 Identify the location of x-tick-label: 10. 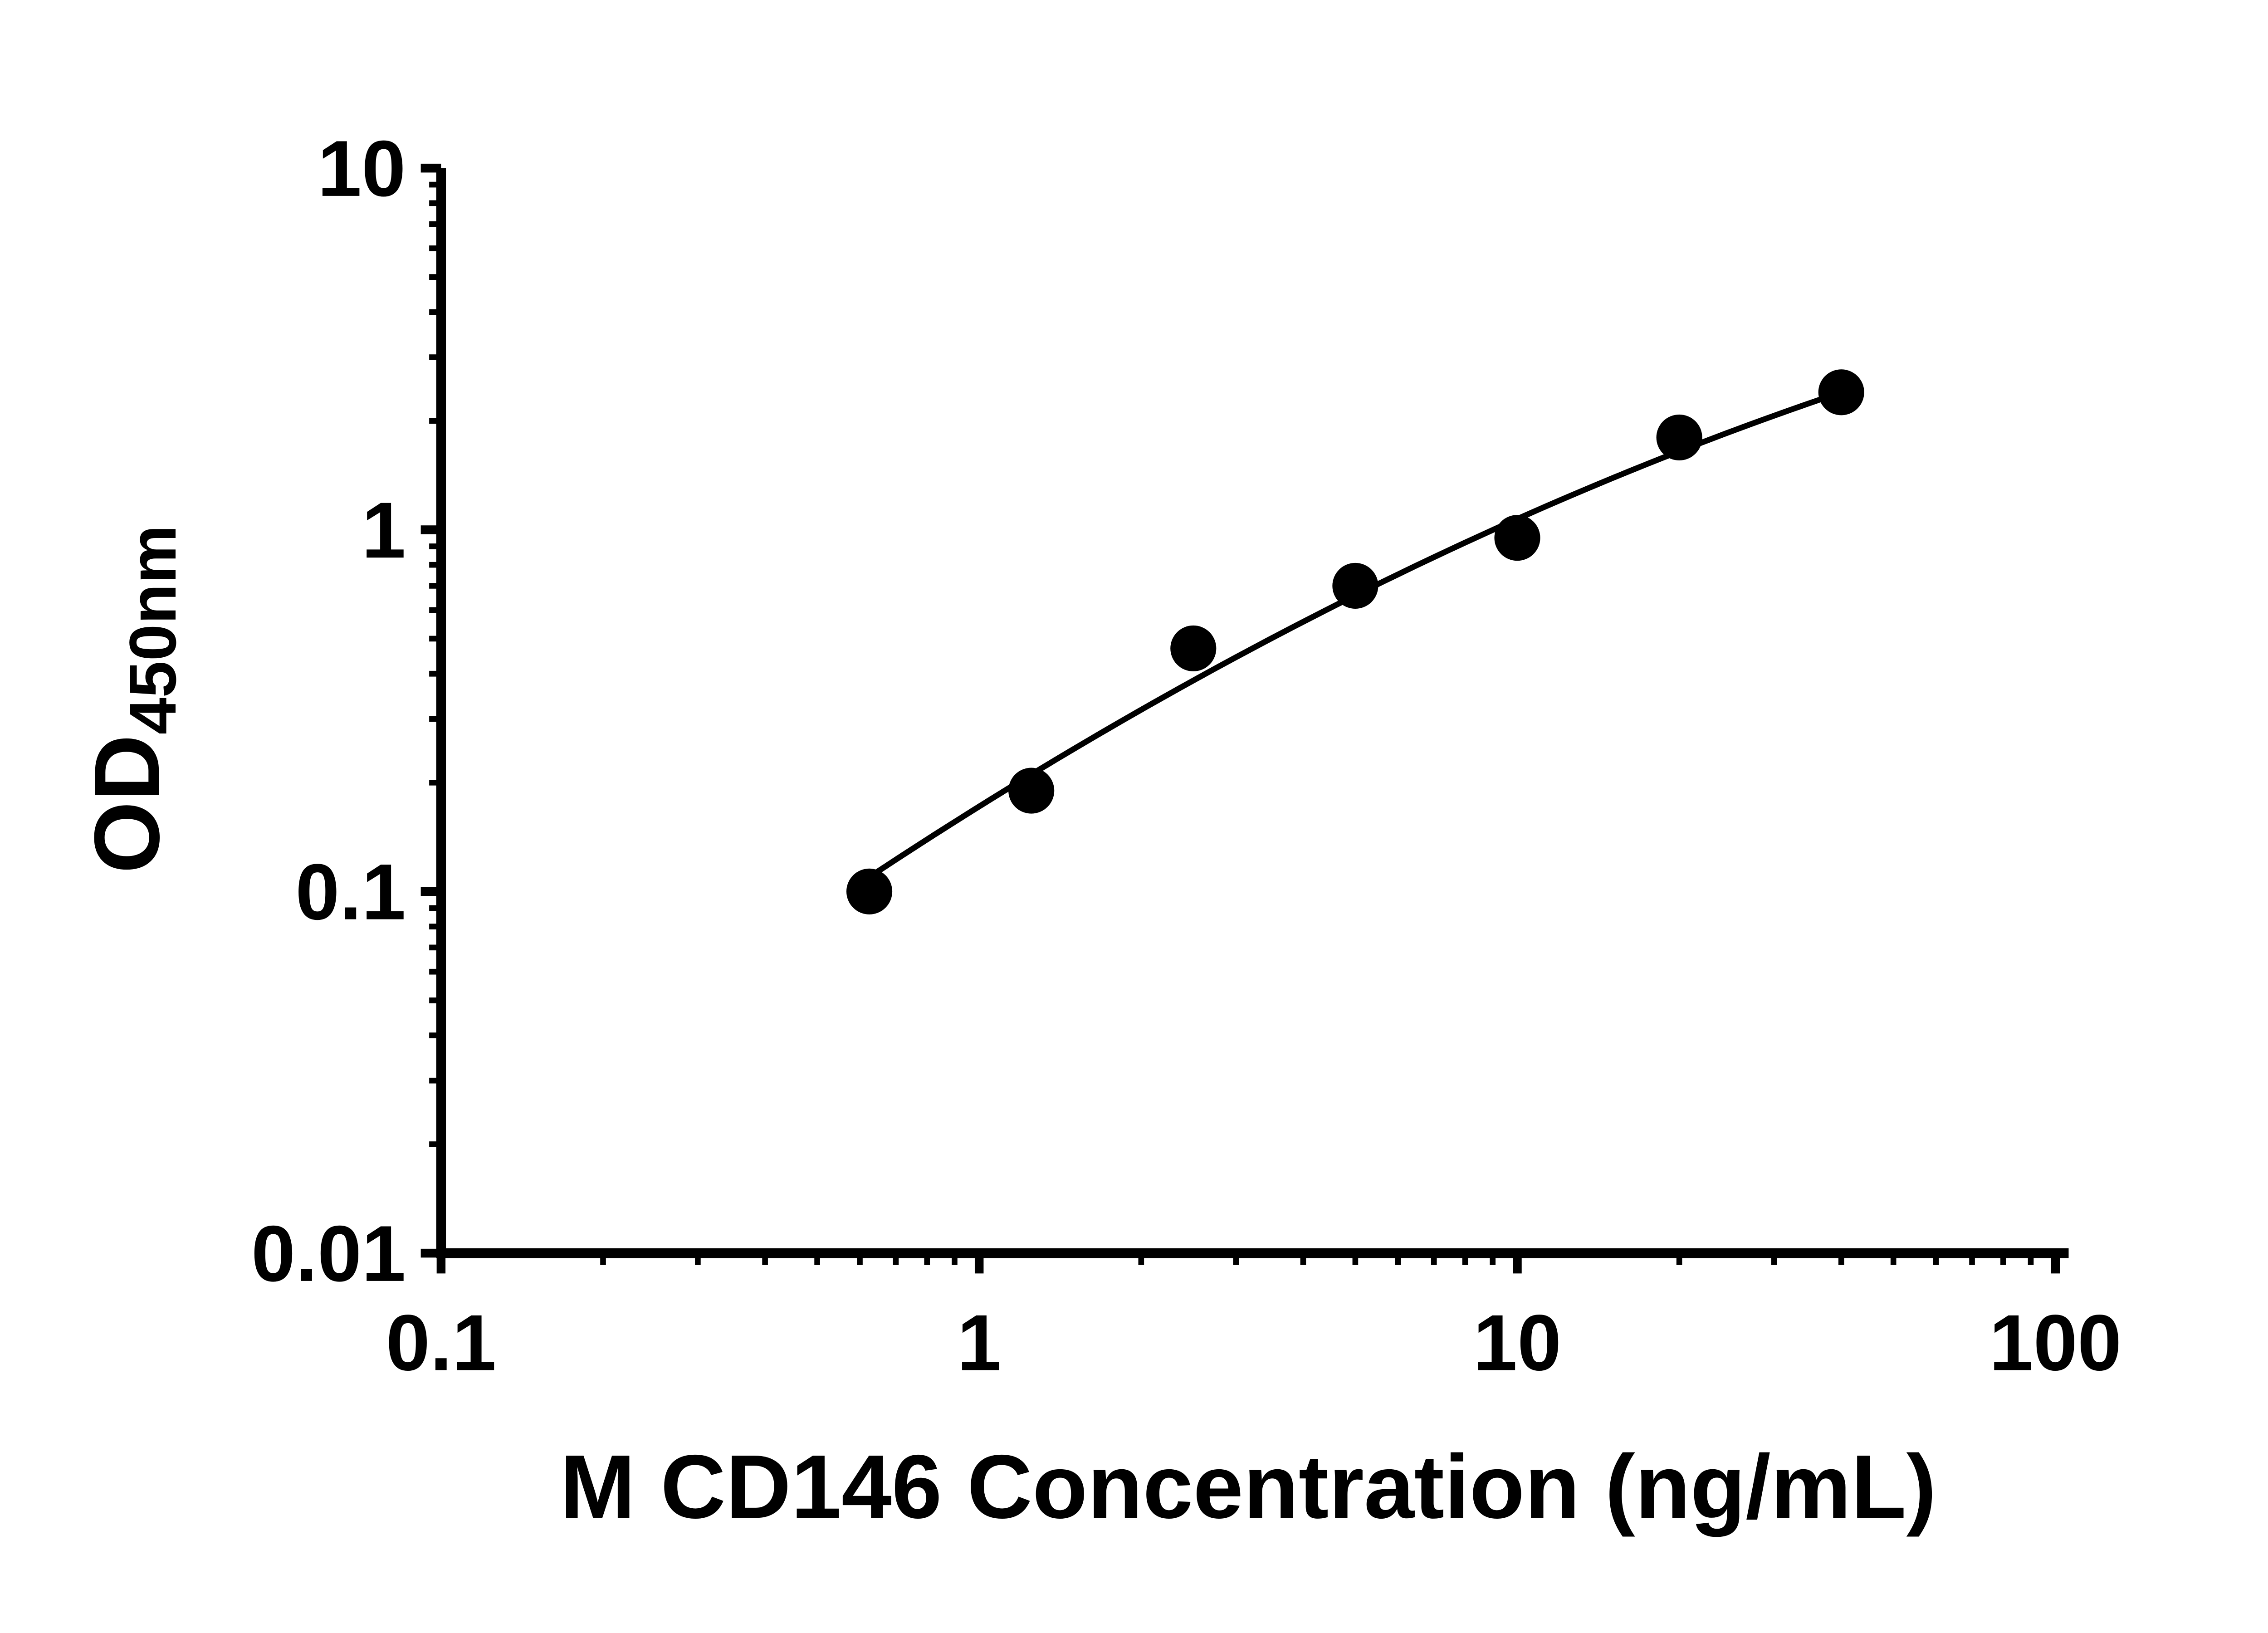
(1518, 1343).